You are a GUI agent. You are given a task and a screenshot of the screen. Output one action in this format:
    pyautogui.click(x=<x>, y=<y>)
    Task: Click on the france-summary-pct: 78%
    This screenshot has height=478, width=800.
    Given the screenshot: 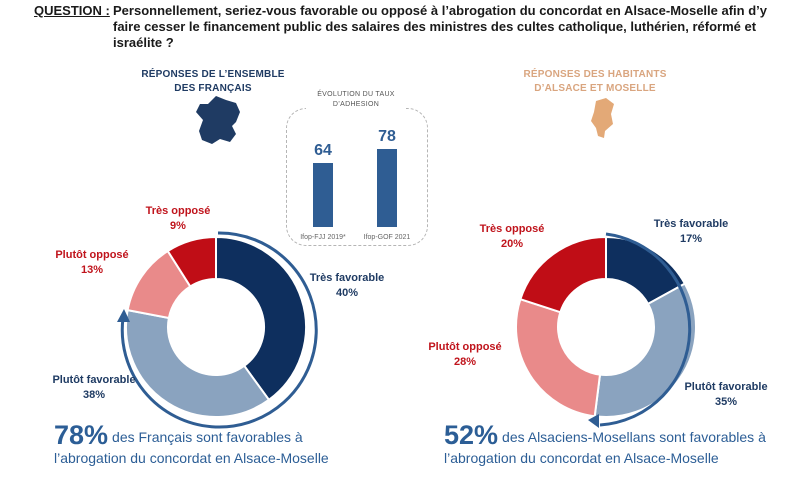 What is the action you would take?
    pyautogui.click(x=81, y=435)
    